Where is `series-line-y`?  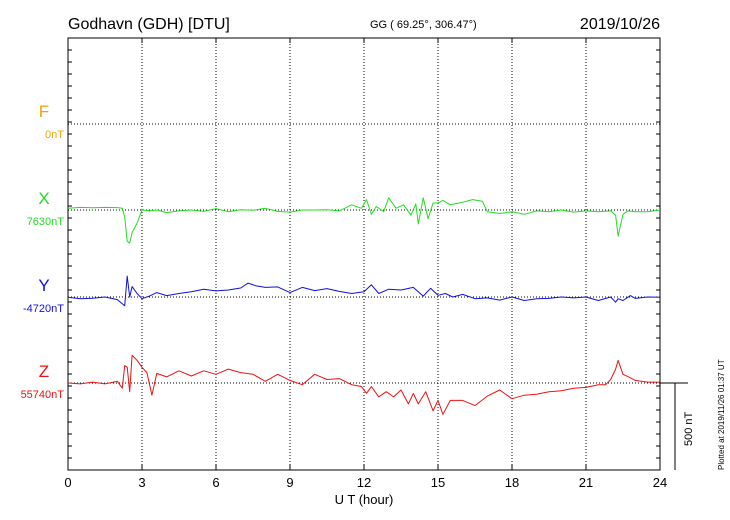
series-line-y is located at coordinates (364, 291).